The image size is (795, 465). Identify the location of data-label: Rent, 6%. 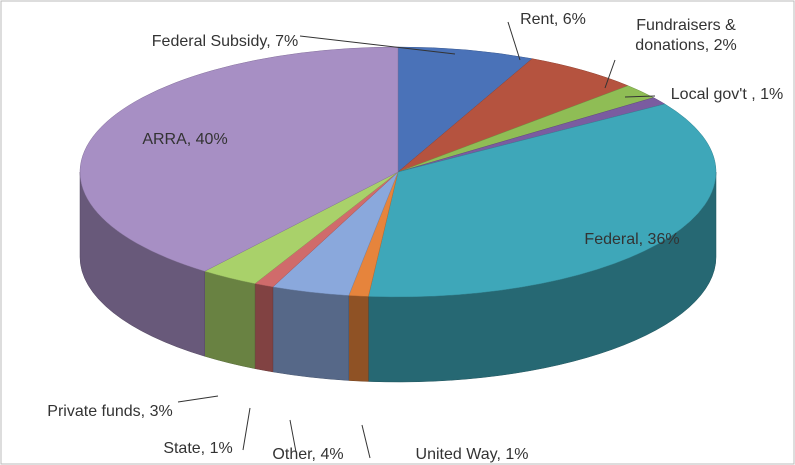
(553, 19).